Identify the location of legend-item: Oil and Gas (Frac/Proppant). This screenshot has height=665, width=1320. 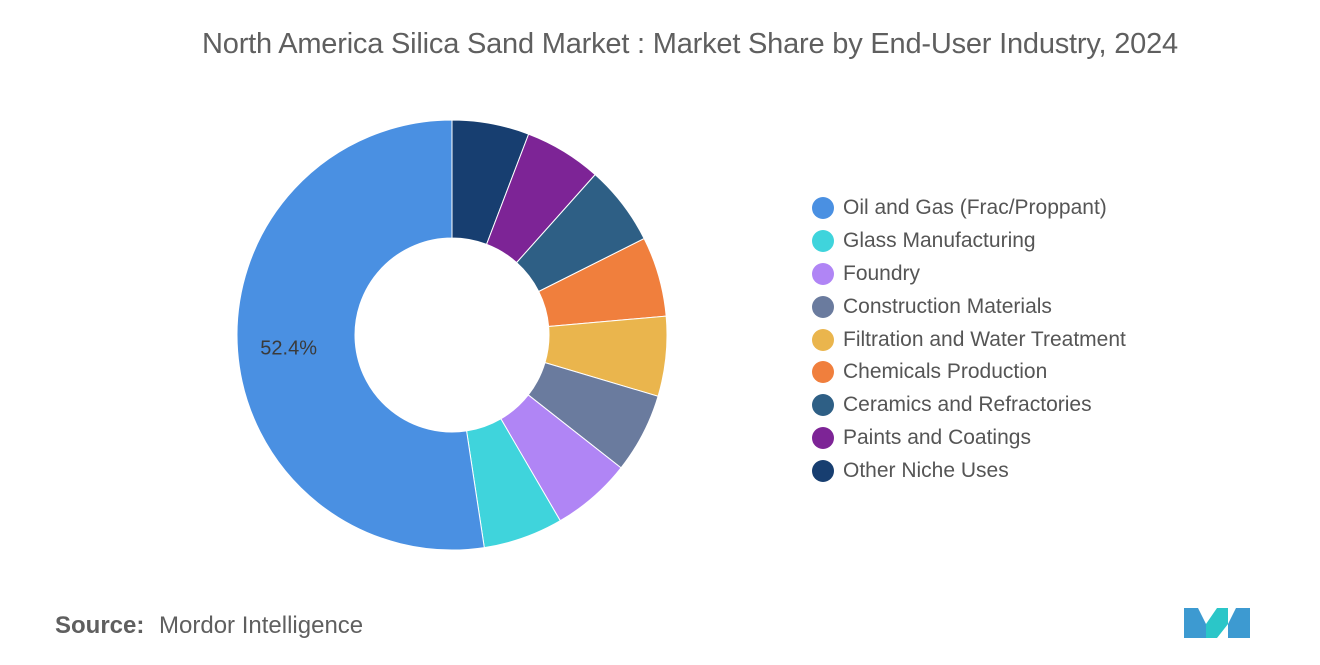
(969, 208).